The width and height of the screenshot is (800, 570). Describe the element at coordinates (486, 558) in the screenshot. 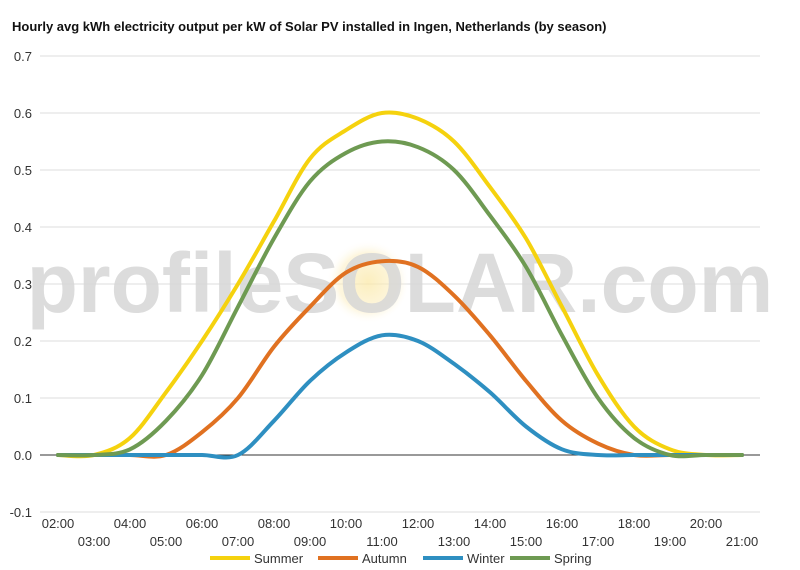

I see `legend-label: Winter` at that location.